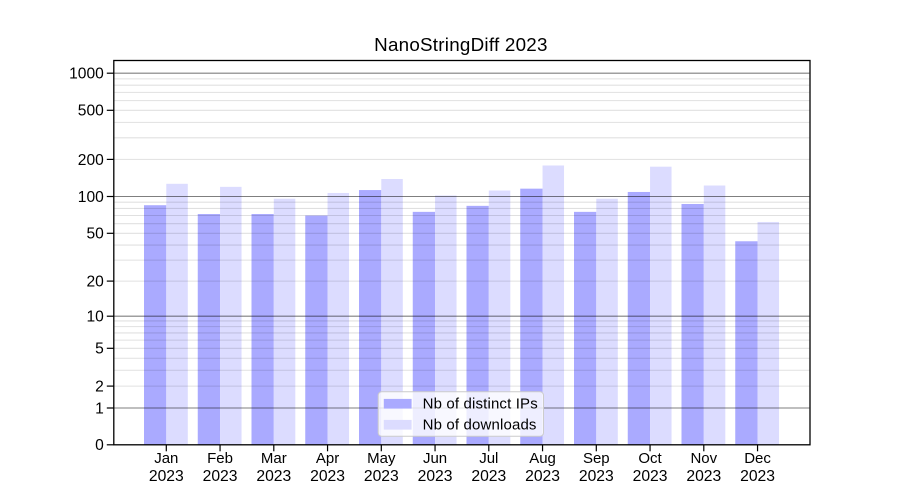 The image size is (900, 500). I want to click on svg-text: Mar, so click(274, 458).